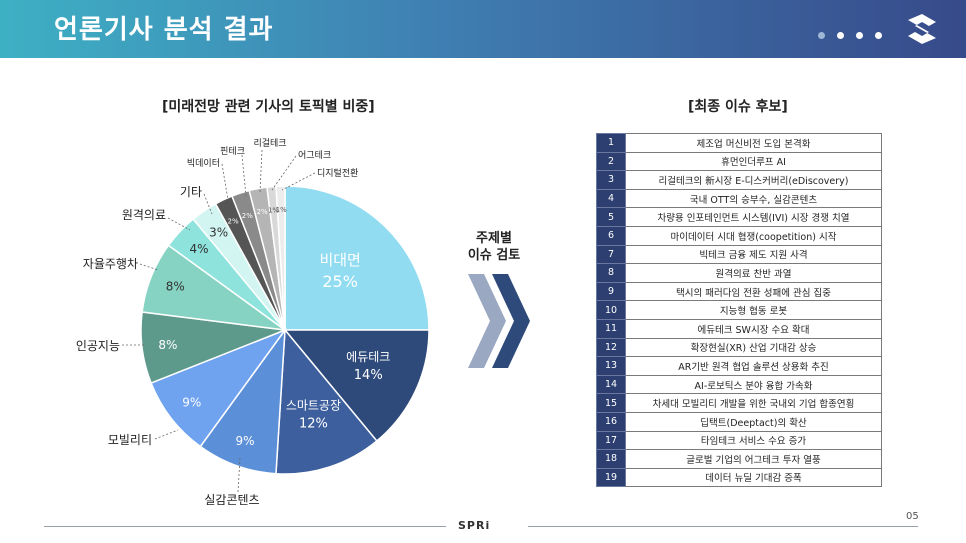  Describe the element at coordinates (245, 526) in the screenshot. I see `footer-divider-left` at that location.